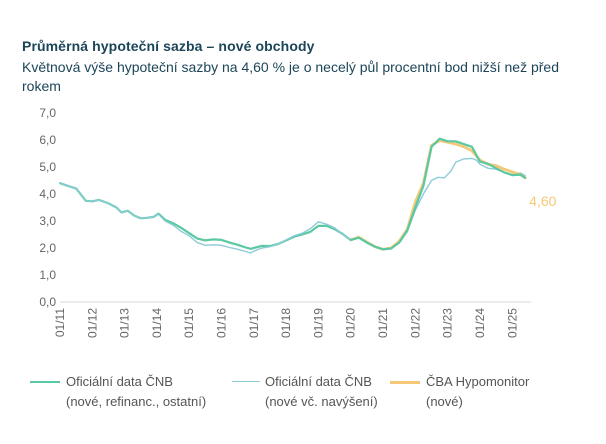 This screenshot has width=606, height=444. What do you see at coordinates (47, 275) in the screenshot?
I see `y-tick-label: 1,0` at bounding box center [47, 275].